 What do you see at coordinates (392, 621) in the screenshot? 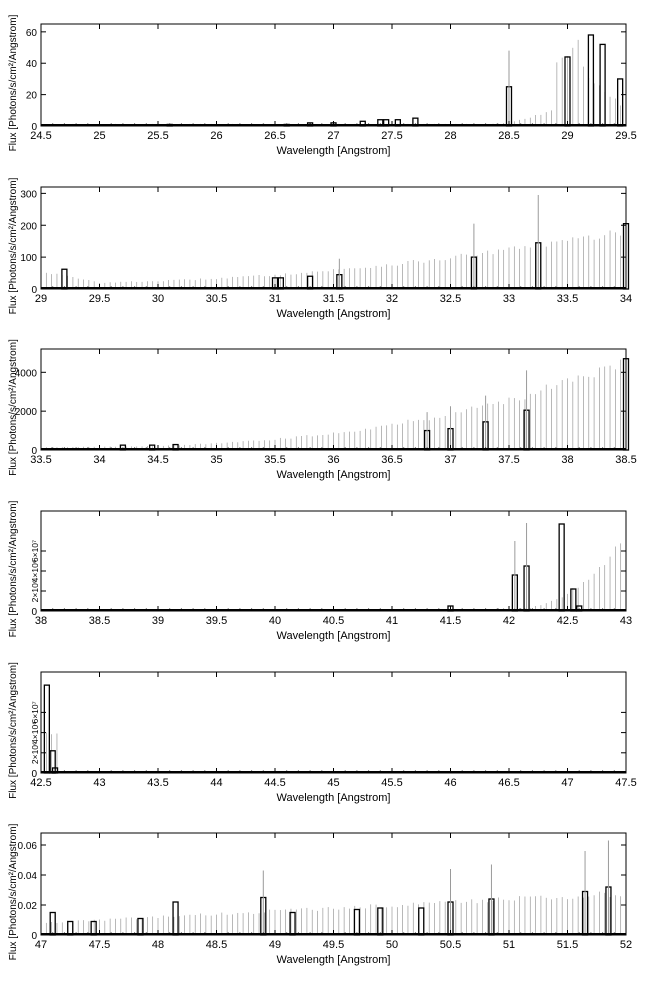
I see `x-tick-label: 41` at bounding box center [392, 621].